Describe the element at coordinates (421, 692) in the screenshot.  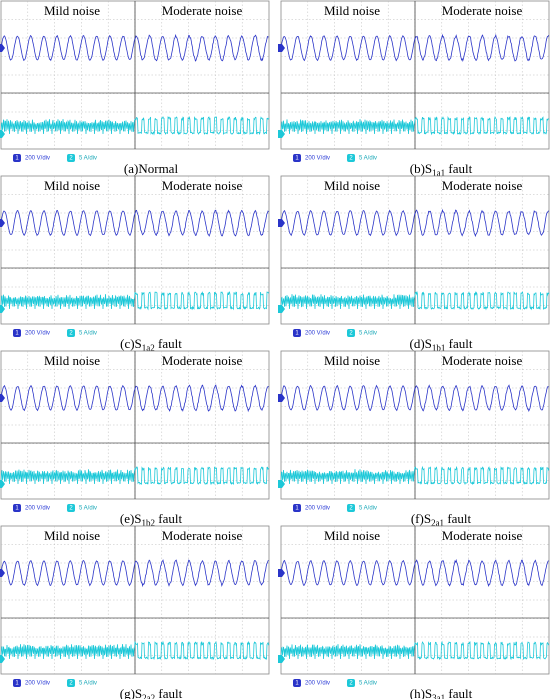
I see `caption-text: (h)S` at that location.